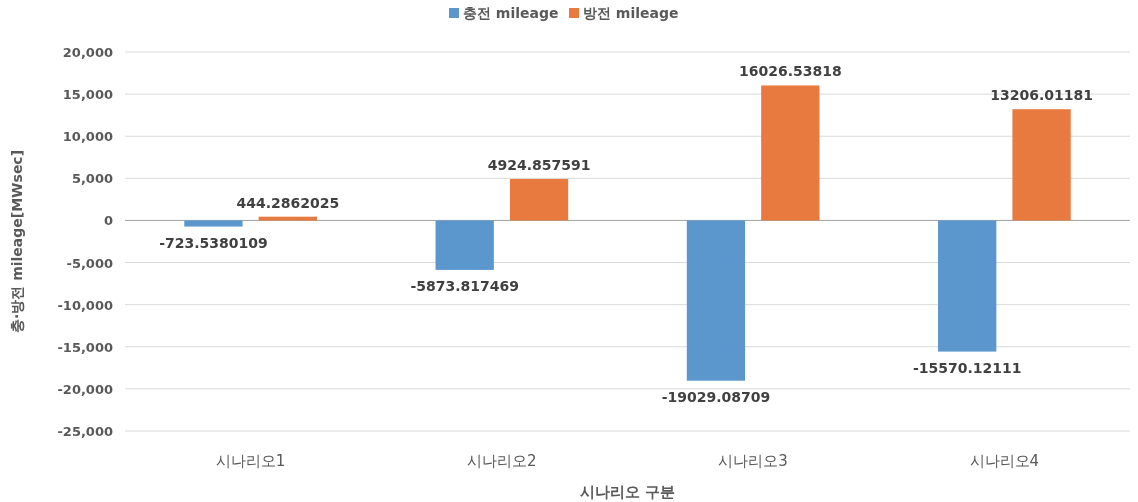 The image size is (1138, 502). I want to click on data-label: 16026.53818, so click(790, 71).